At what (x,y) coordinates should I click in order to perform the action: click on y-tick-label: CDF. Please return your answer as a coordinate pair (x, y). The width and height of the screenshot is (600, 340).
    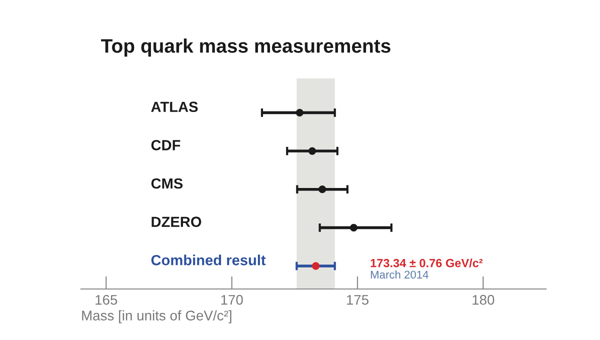
    Looking at the image, I should click on (165, 145).